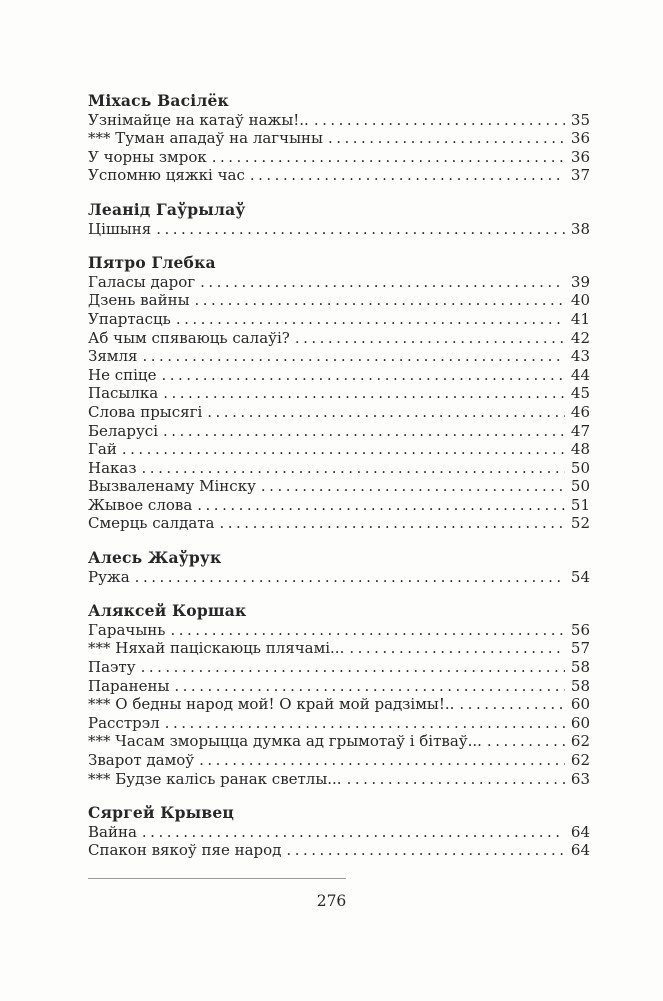  I want to click on entry-title: Паранены, so click(129, 685).